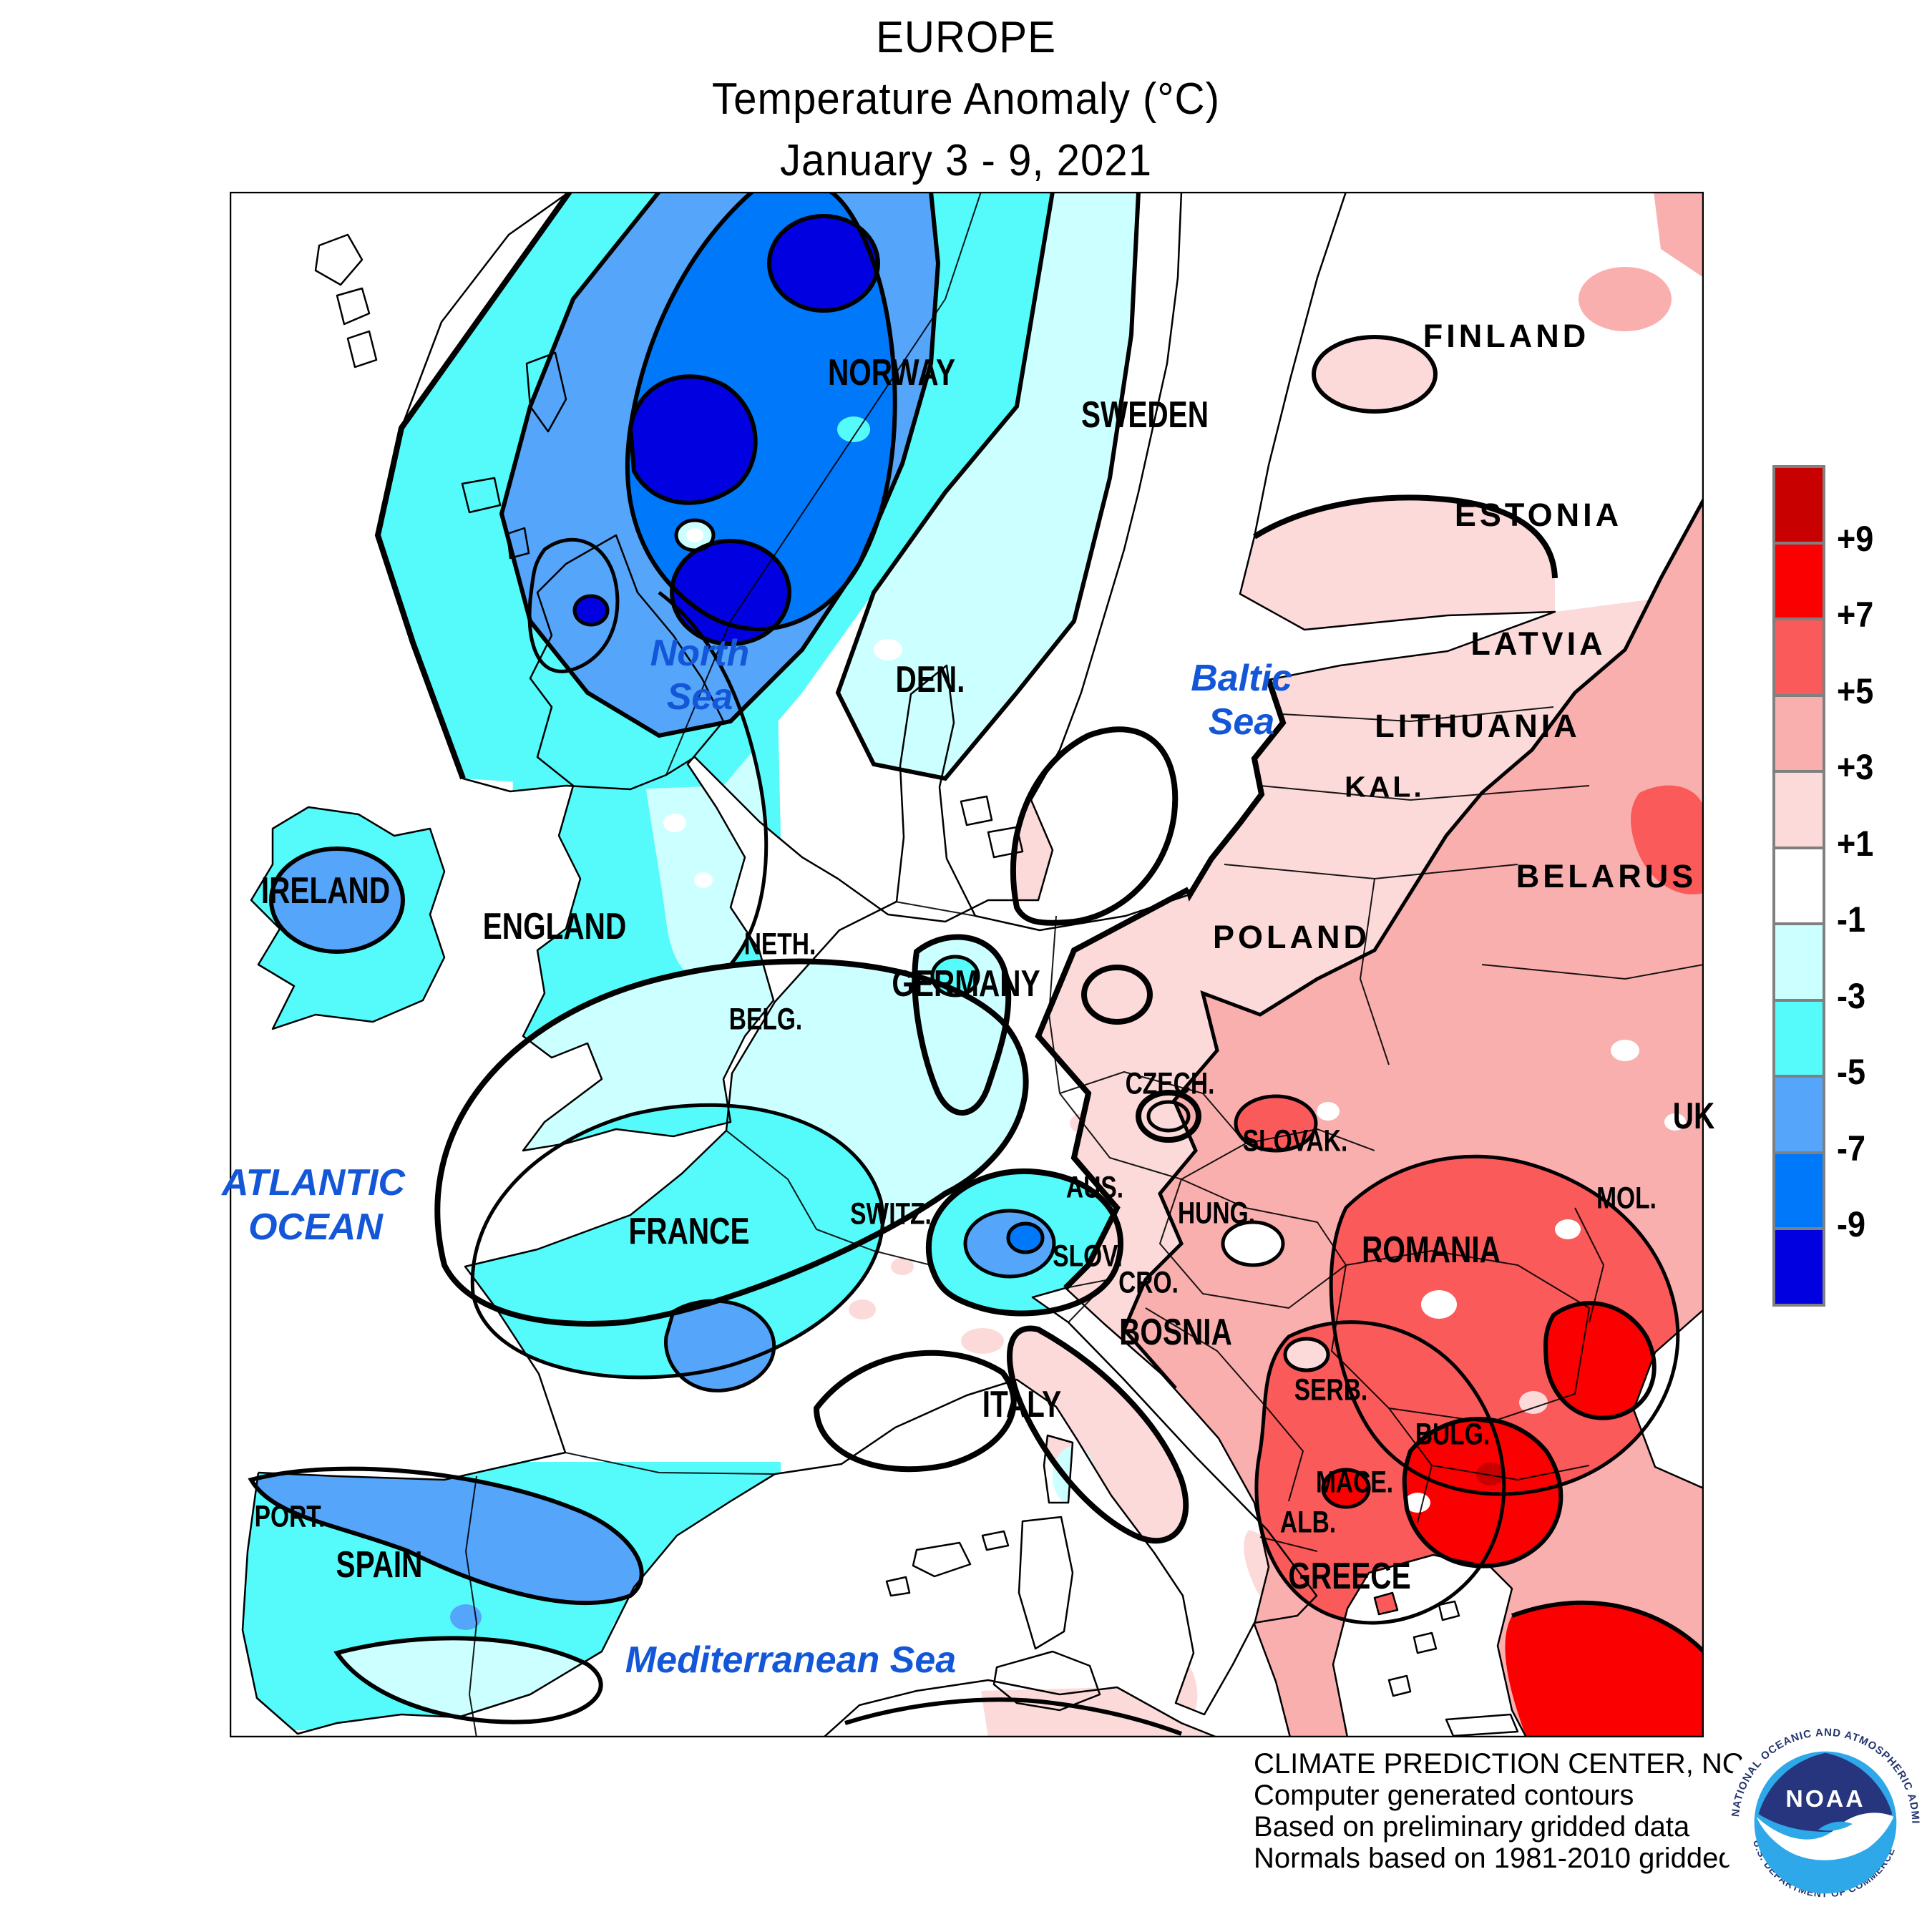 This screenshot has height=1932, width=1932. I want to click on sea-label-atlantic-1: ATLANTIC, so click(313, 1183).